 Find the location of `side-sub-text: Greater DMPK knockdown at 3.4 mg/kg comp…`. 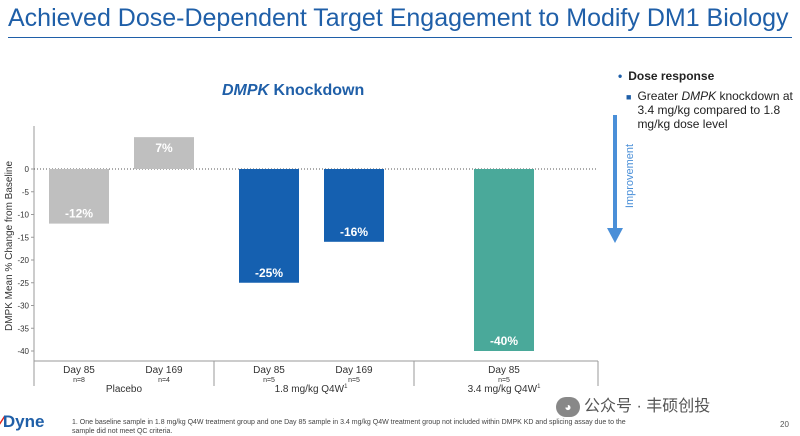

side-sub-text: Greater DMPK knockdown at 3.4 mg/kg comp… is located at coordinates (717, 110).